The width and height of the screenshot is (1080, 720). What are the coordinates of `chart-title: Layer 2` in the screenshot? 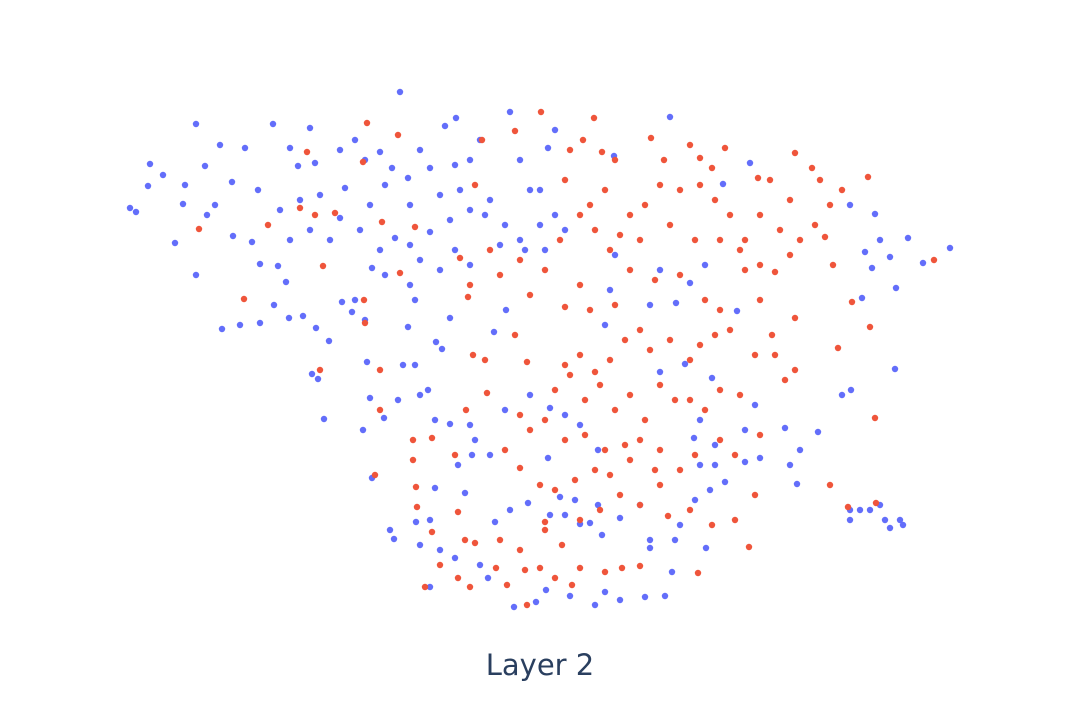 It's located at (540, 665).